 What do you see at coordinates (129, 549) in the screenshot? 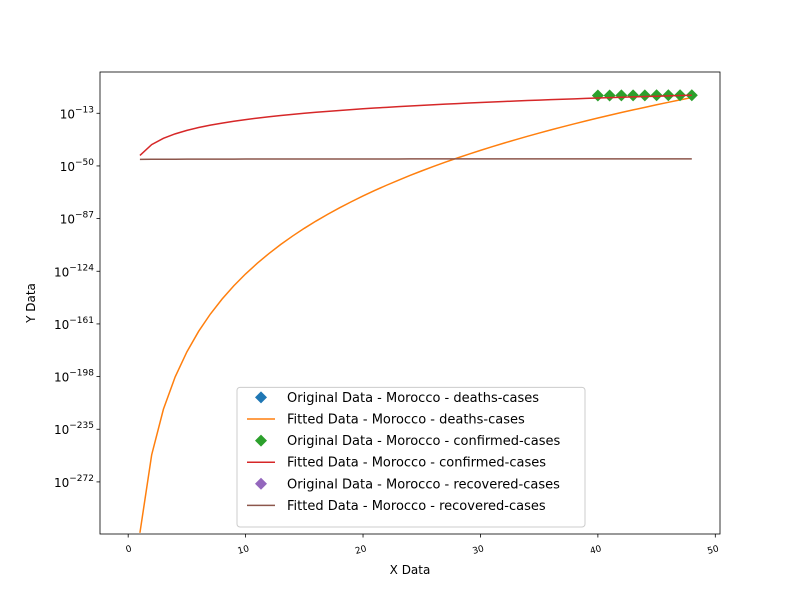
I see `x-tick-label: 0` at bounding box center [129, 549].